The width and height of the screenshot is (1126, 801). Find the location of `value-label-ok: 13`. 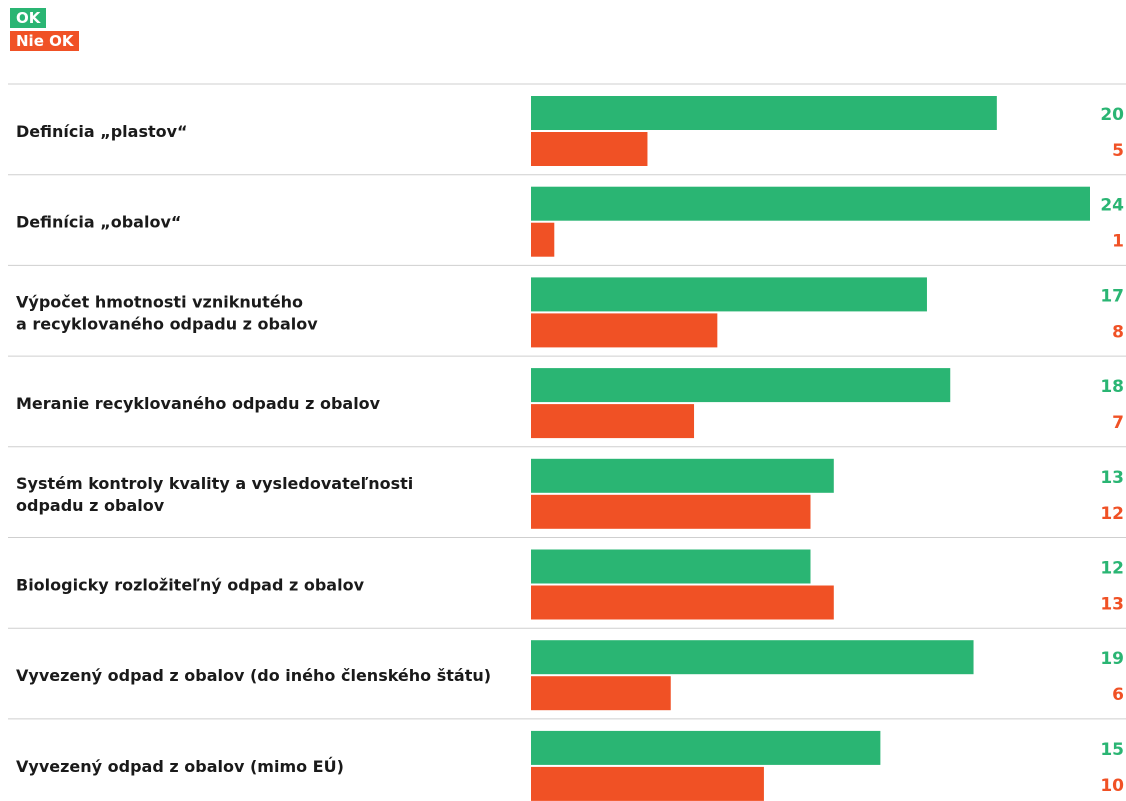

value-label-ok: 13 is located at coordinates (1112, 478).